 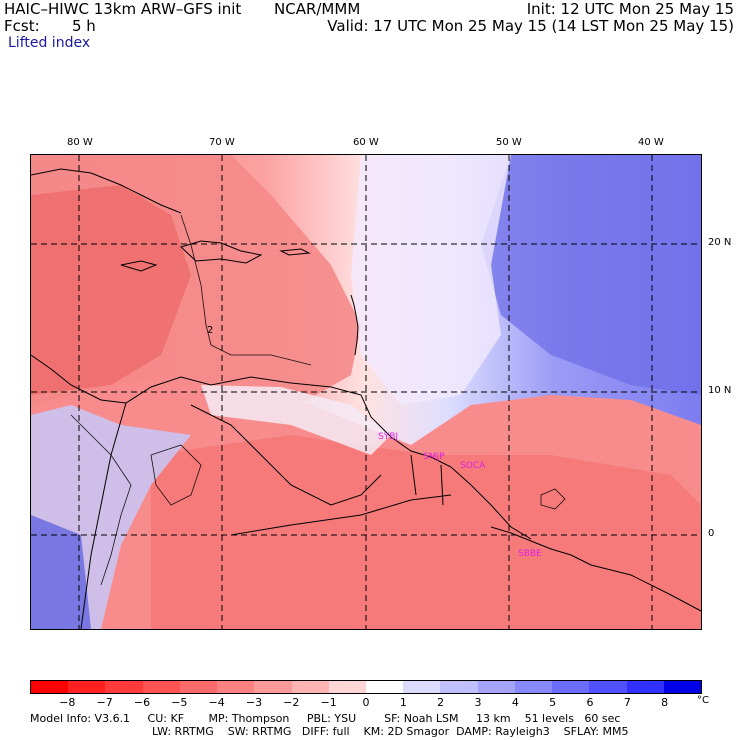 What do you see at coordinates (366, 702) in the screenshot?
I see `colorbar-tick-label: 0` at bounding box center [366, 702].